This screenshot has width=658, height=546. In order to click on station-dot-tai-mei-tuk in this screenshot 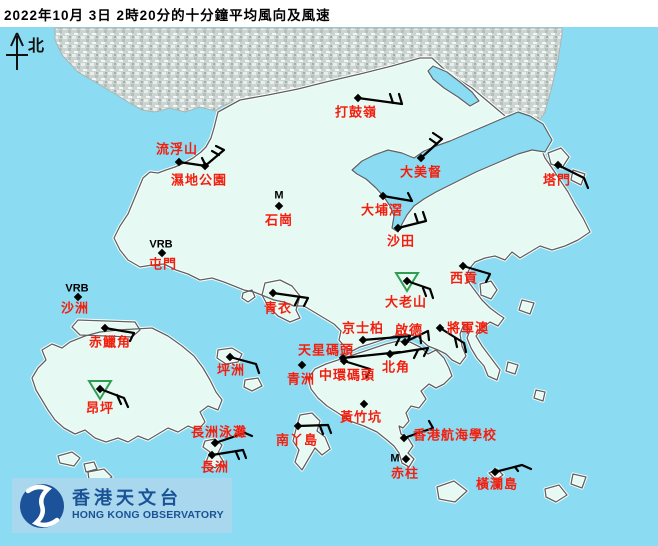, I will do `click(421, 158)`.